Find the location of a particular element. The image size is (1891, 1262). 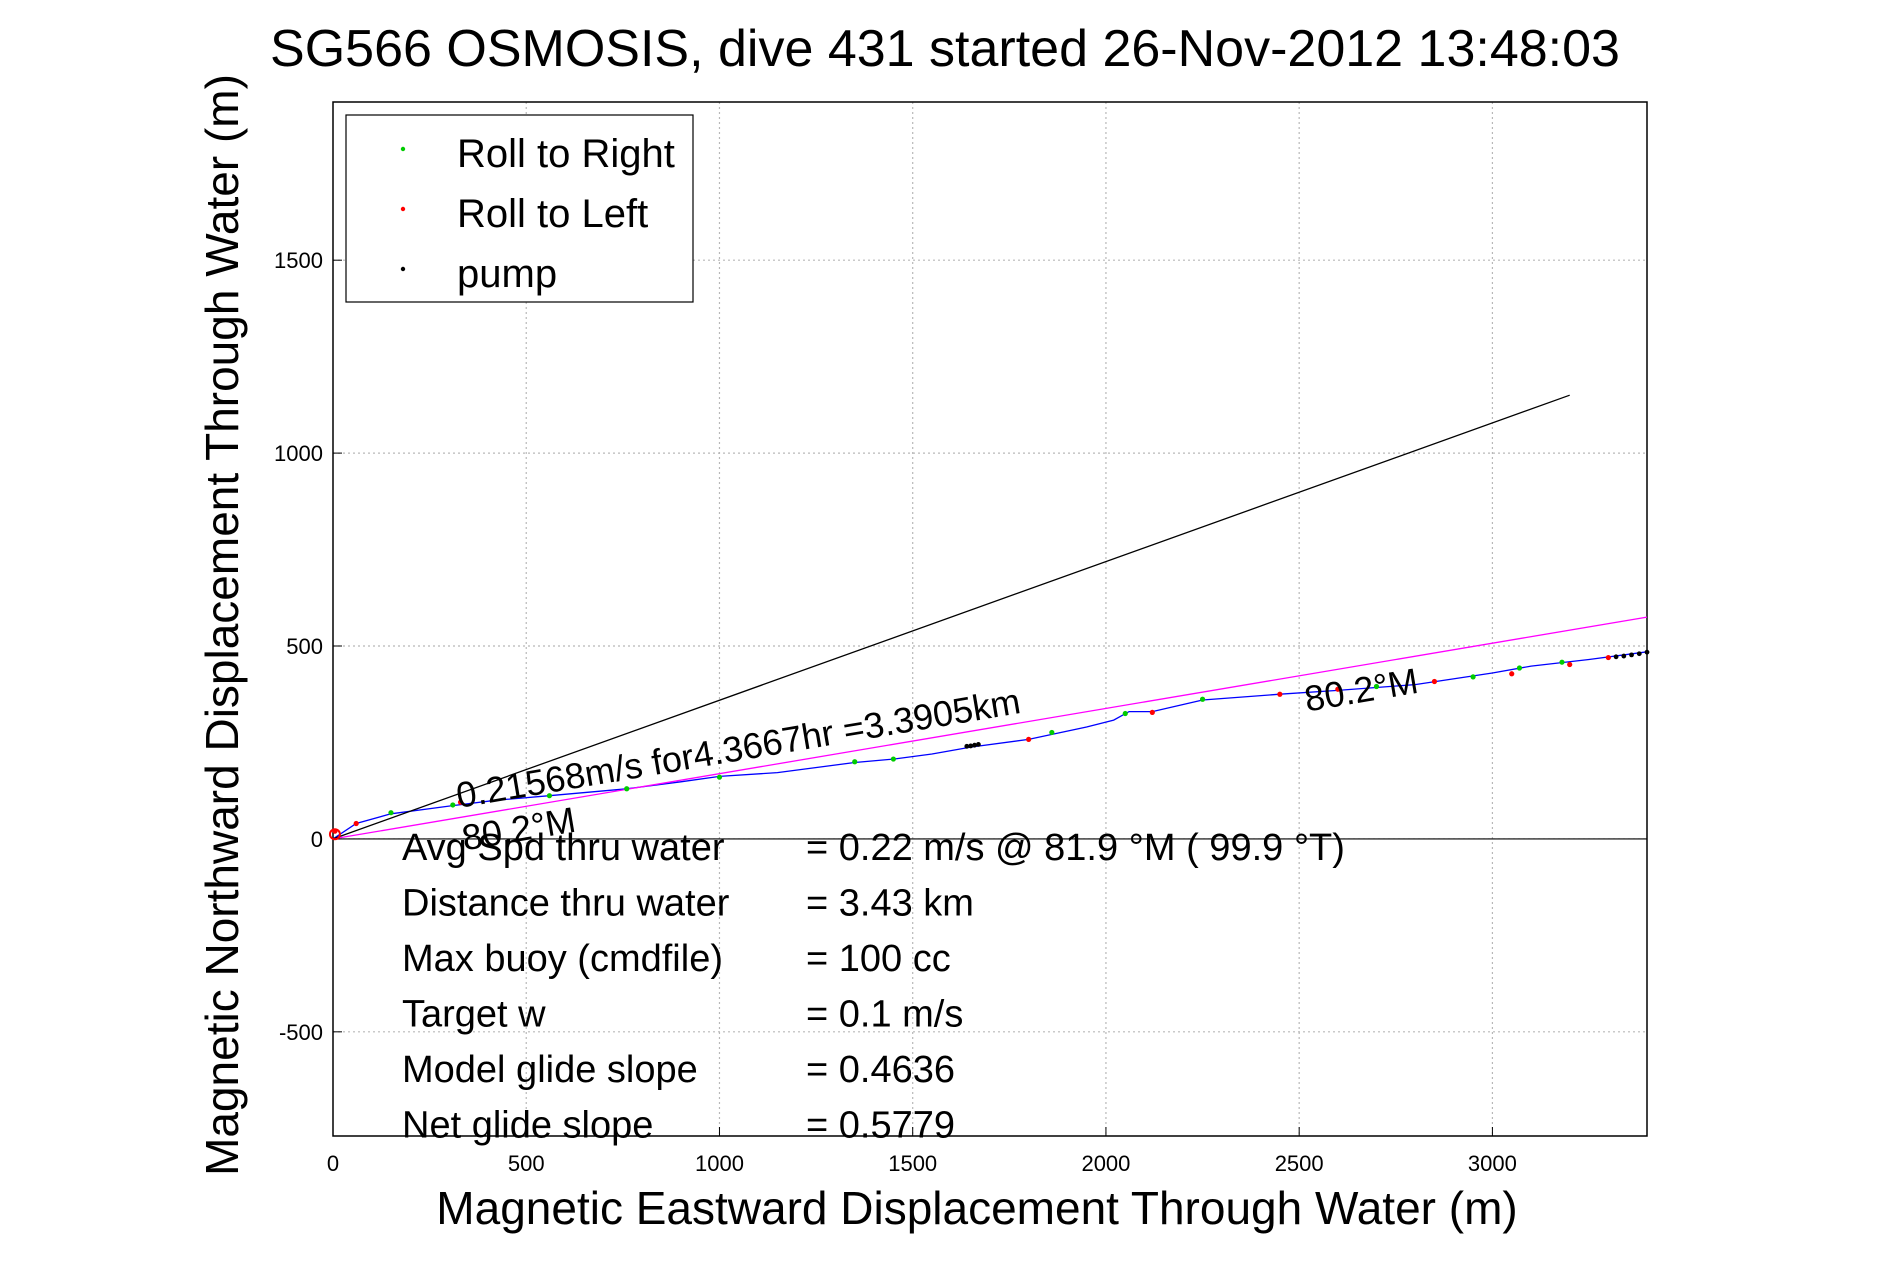

y-tick-label: 1000 is located at coordinates (298, 453).